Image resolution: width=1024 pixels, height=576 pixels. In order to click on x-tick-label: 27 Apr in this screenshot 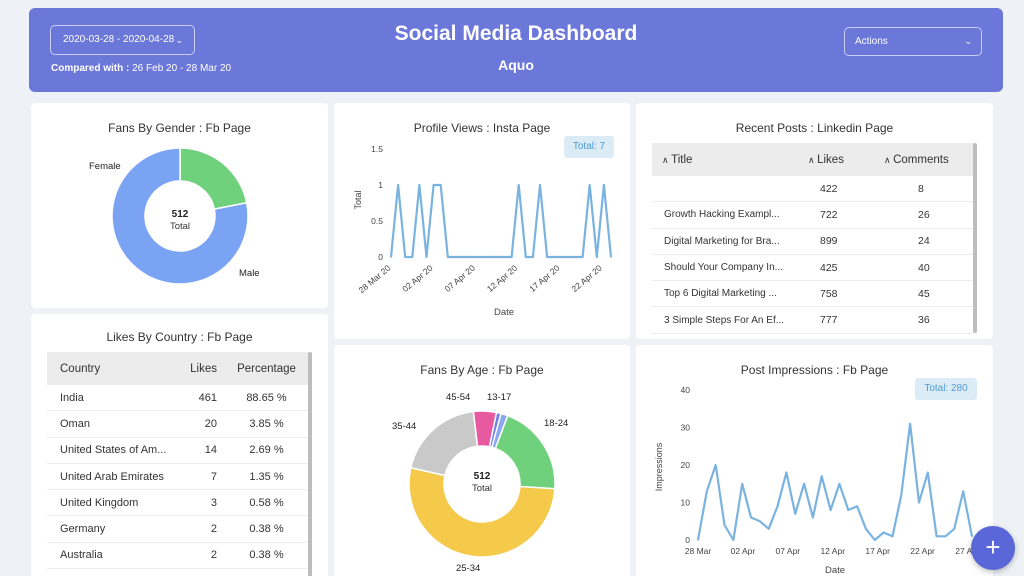, I will do `click(967, 551)`.